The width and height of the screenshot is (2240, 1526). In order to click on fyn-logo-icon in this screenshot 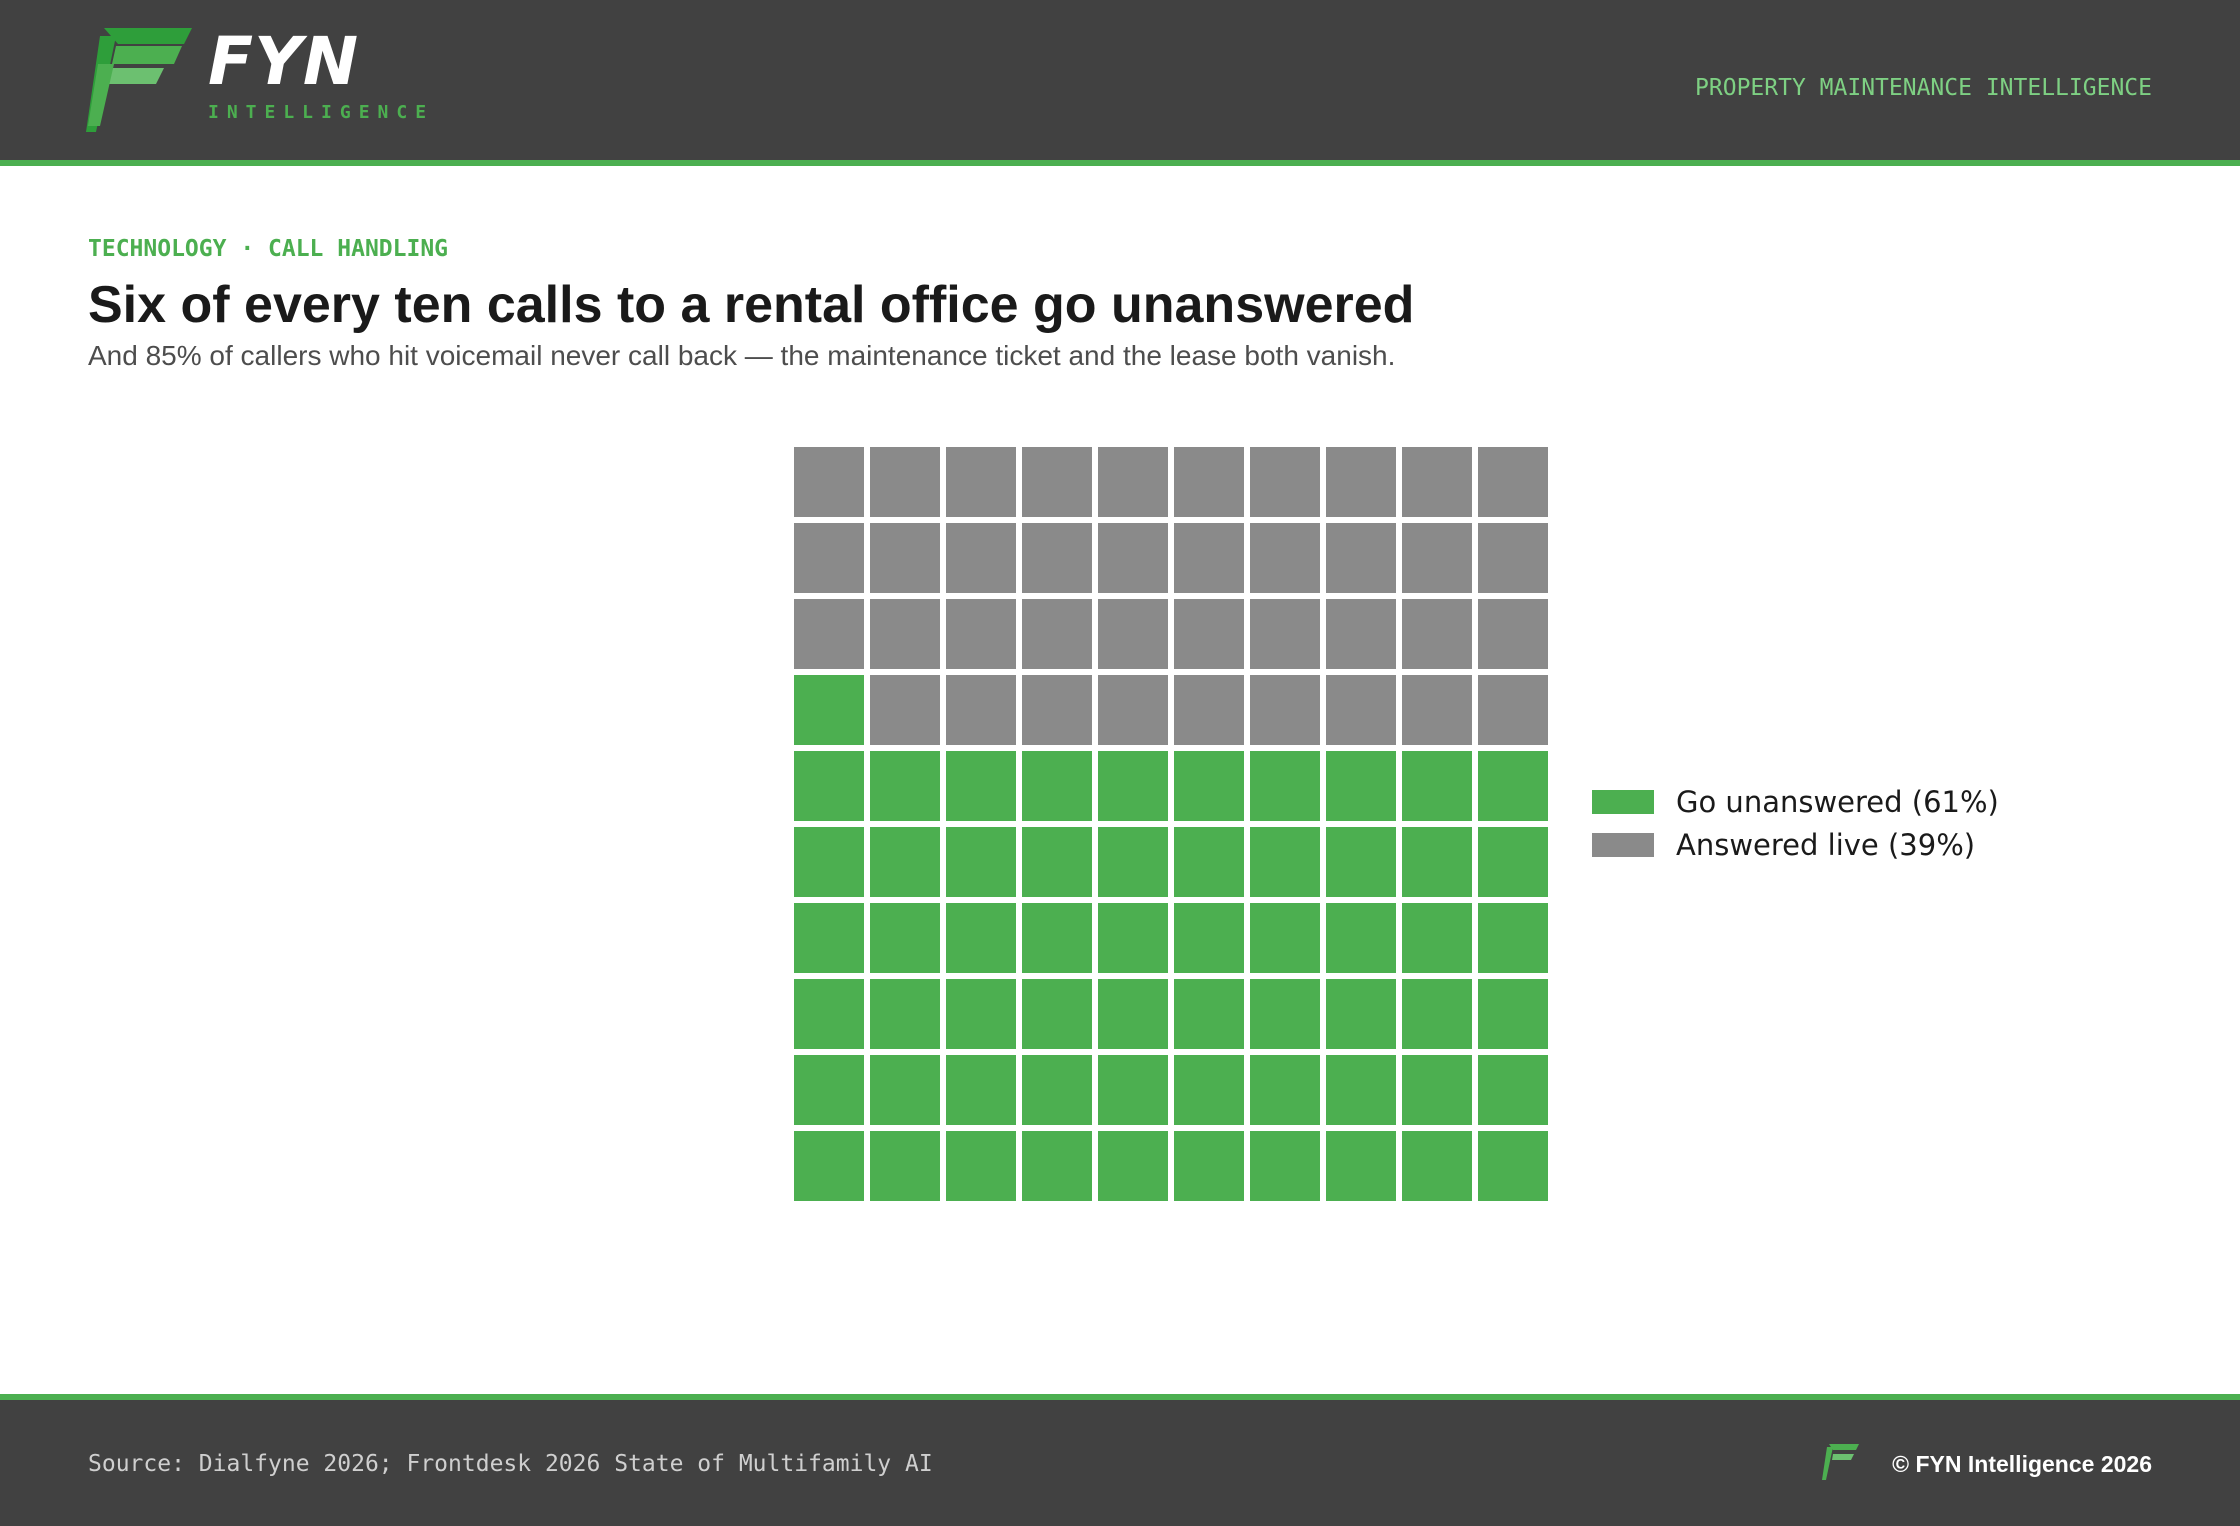, I will do `click(139, 80)`.